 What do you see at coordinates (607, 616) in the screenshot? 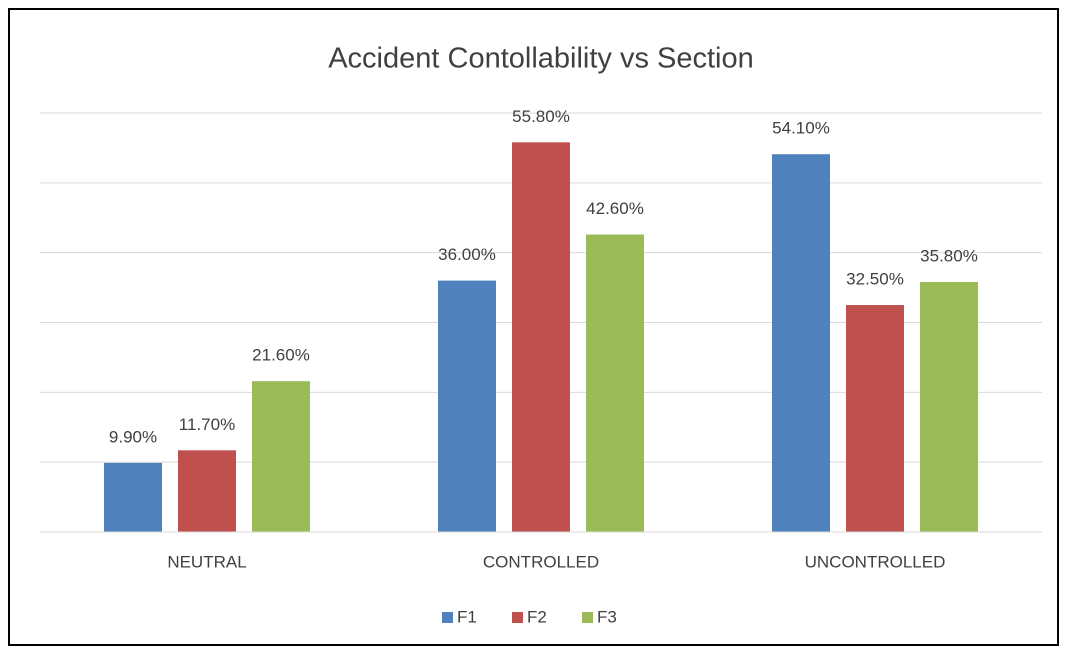
I see `legend-label: F3` at bounding box center [607, 616].